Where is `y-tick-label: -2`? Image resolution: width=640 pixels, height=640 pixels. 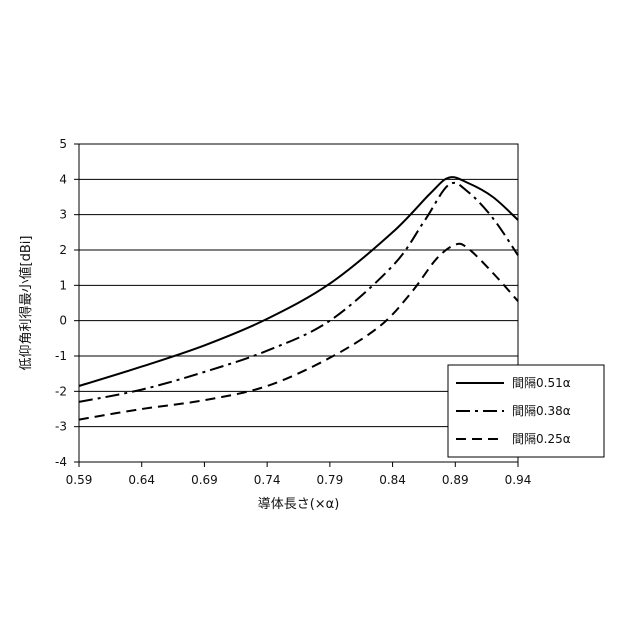
y-tick-label: -2 is located at coordinates (61, 391).